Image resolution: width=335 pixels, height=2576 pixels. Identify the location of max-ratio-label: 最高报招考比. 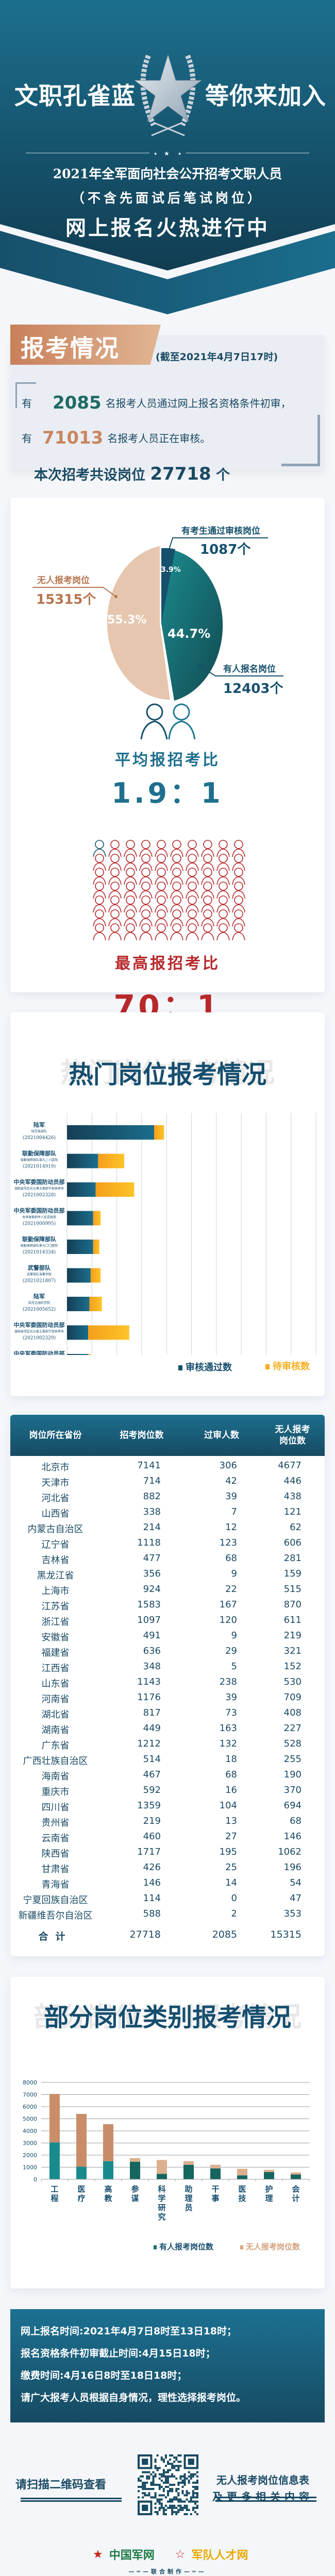
(167, 964).